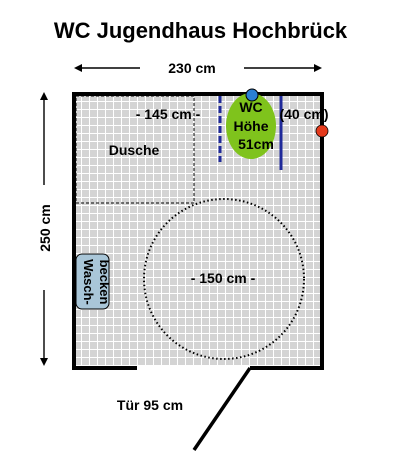  I want to click on door-leaf, so click(222, 409).